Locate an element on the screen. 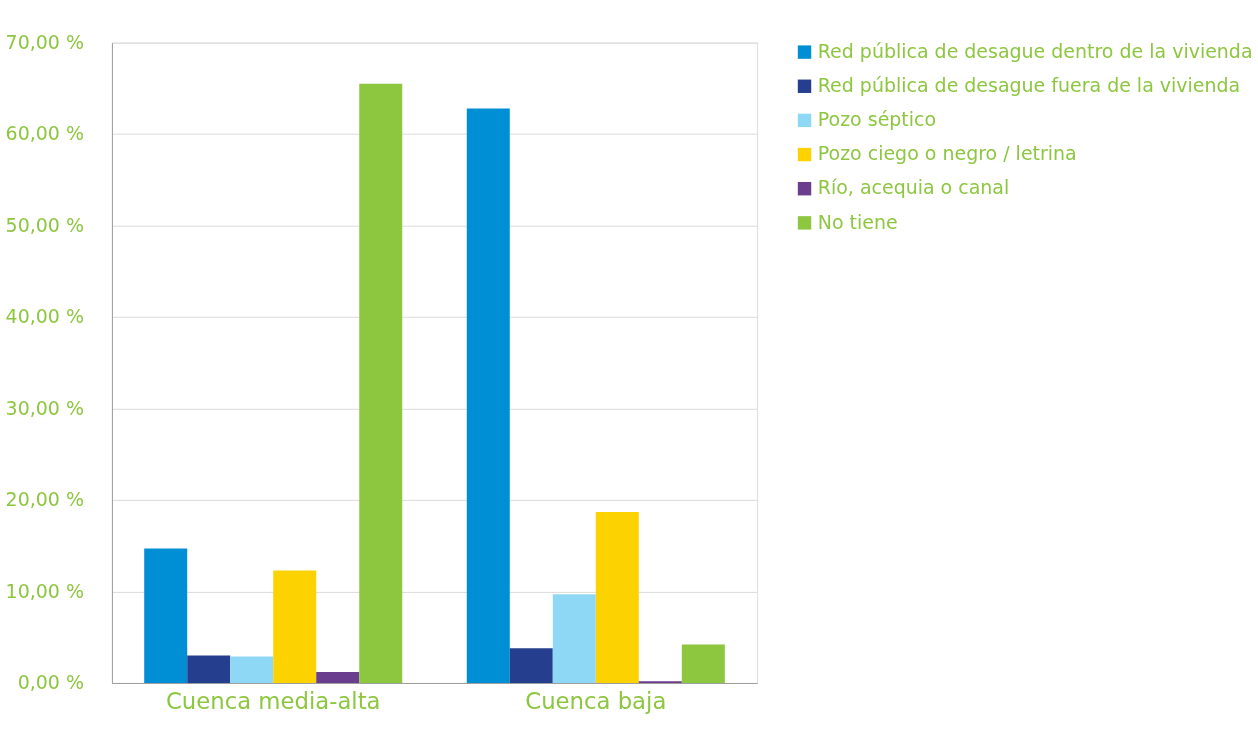 The image size is (1258, 749). y-tick-label: 10,00 % is located at coordinates (44, 590).